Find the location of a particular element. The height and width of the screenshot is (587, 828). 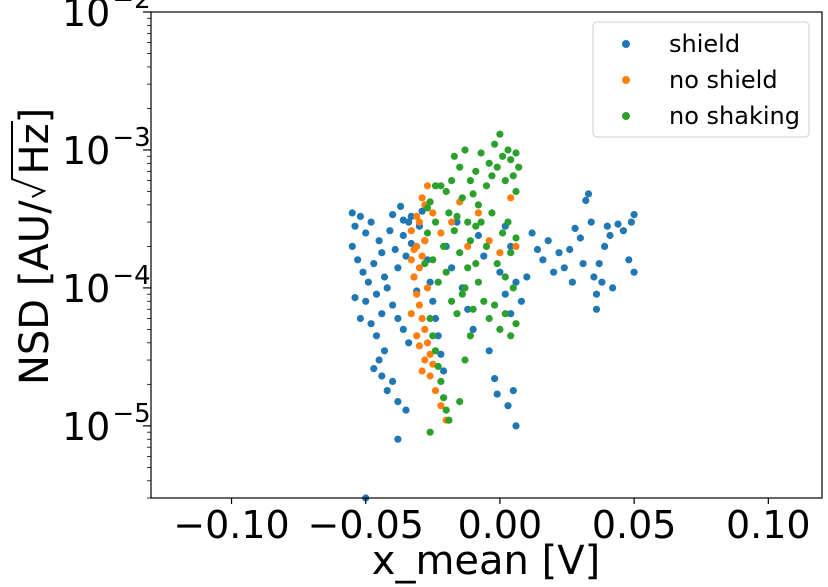

x-tick-label: −0.10 is located at coordinates (231, 525).